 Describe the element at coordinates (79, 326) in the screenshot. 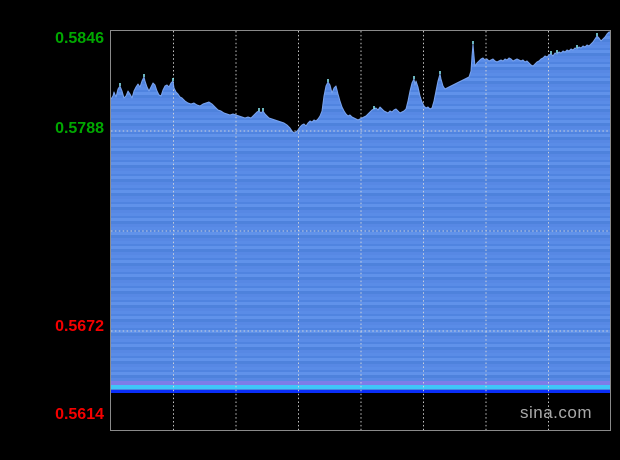

I see `y-axis-label-lower-mid: 0.5672` at that location.